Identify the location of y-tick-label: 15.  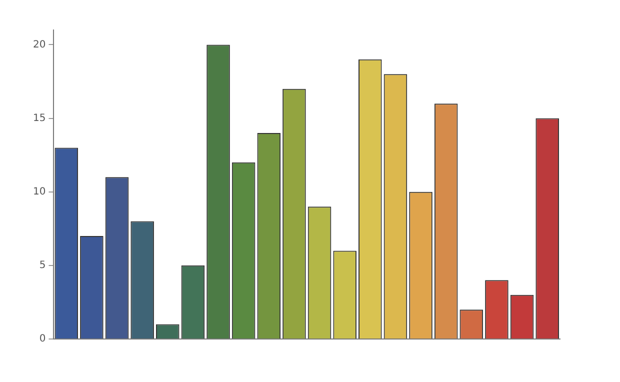
(39, 118).